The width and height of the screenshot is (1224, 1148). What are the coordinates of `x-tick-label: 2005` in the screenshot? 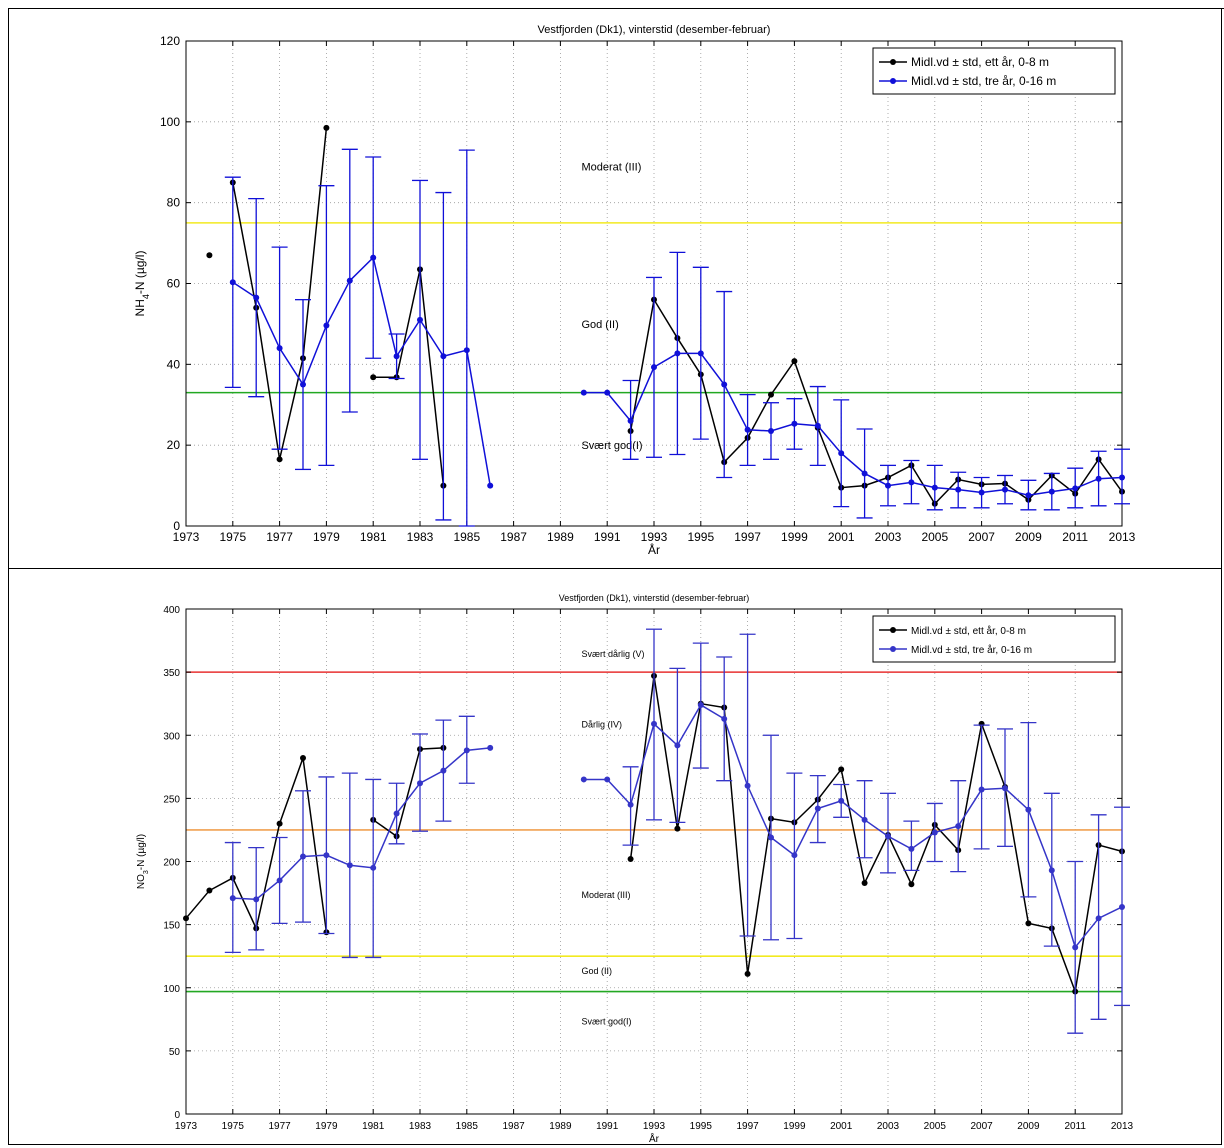 It's located at (934, 537).